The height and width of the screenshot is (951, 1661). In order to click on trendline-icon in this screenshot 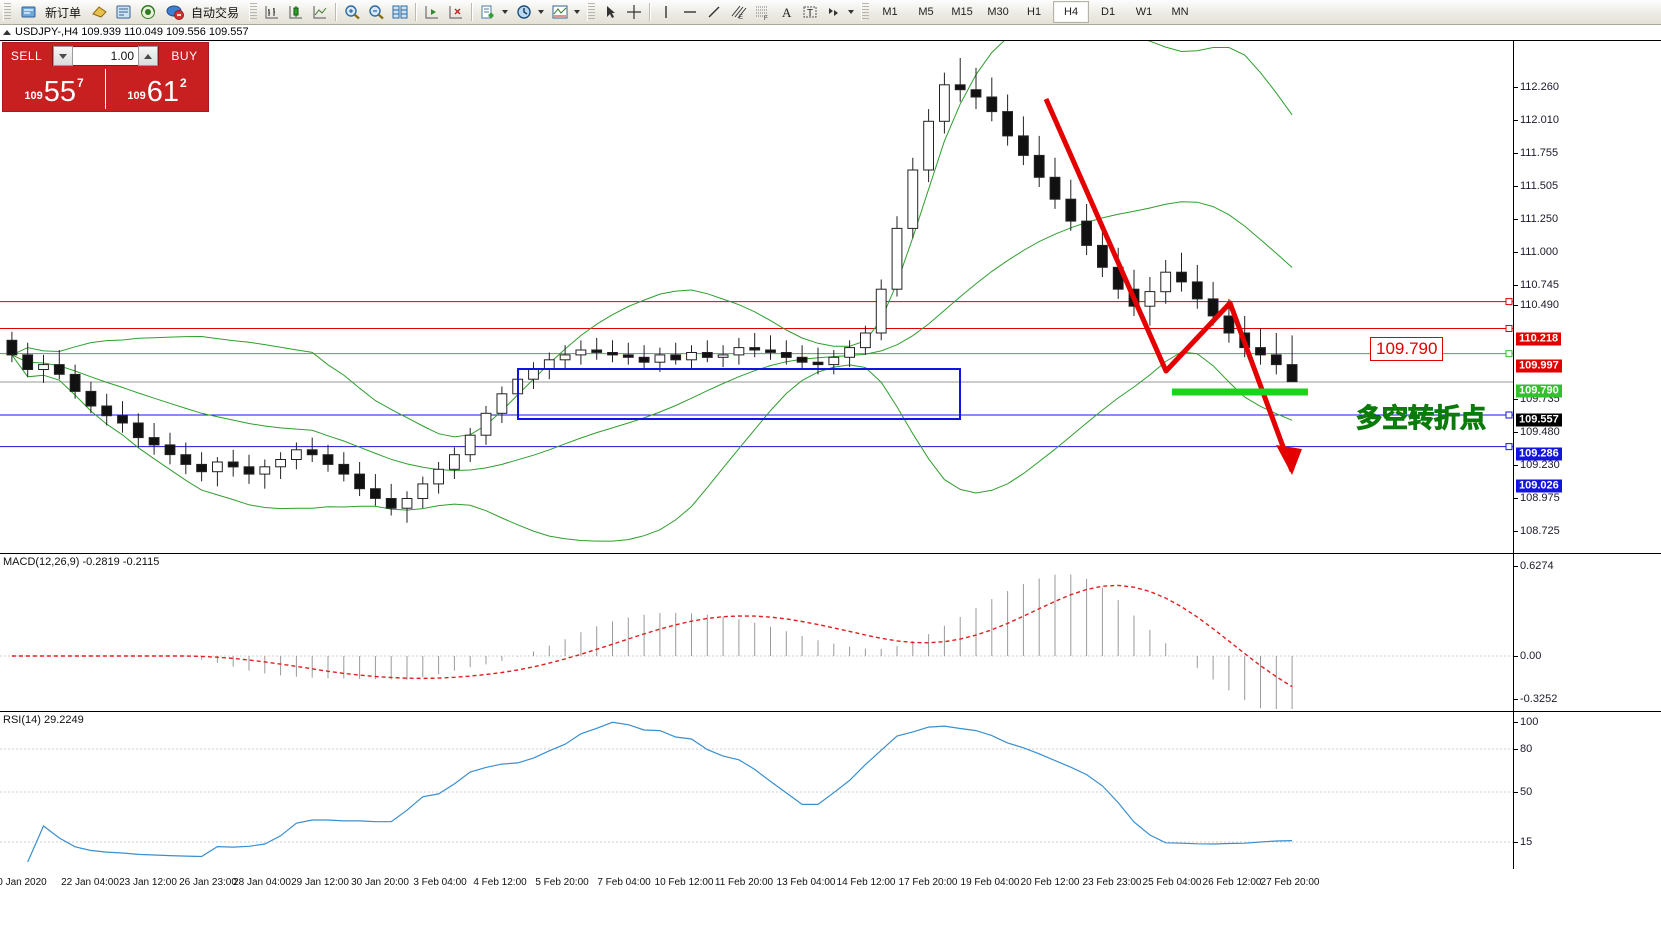, I will do `click(714, 12)`.